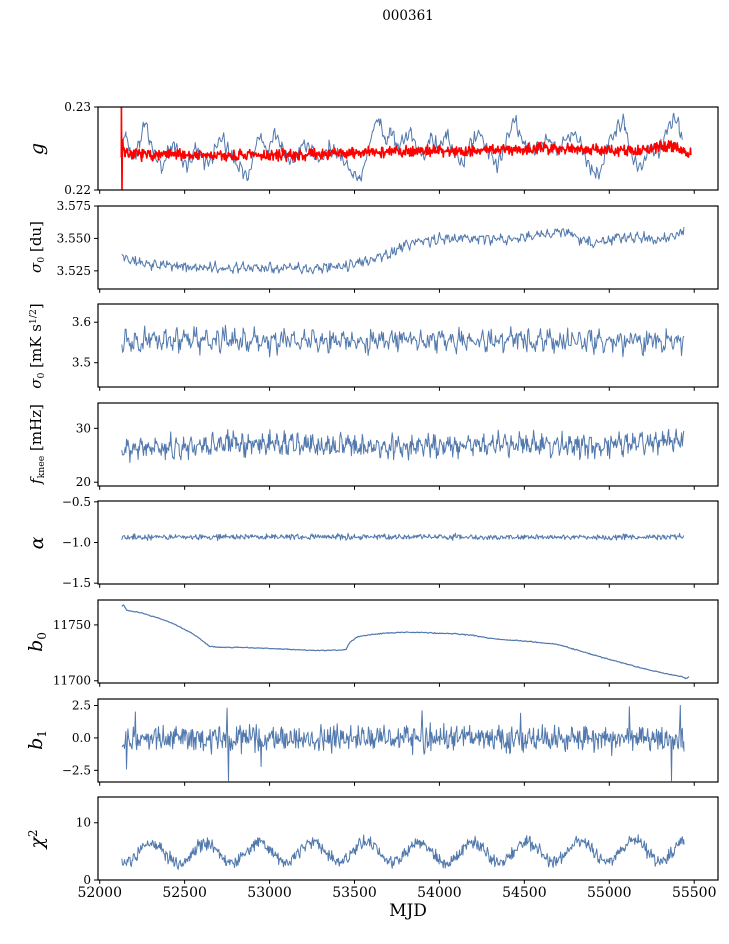 The width and height of the screenshot is (729, 944). Describe the element at coordinates (390, 543) in the screenshot. I see `chart-panel-alpha: −1.5 −1.0 −0.5` at that location.